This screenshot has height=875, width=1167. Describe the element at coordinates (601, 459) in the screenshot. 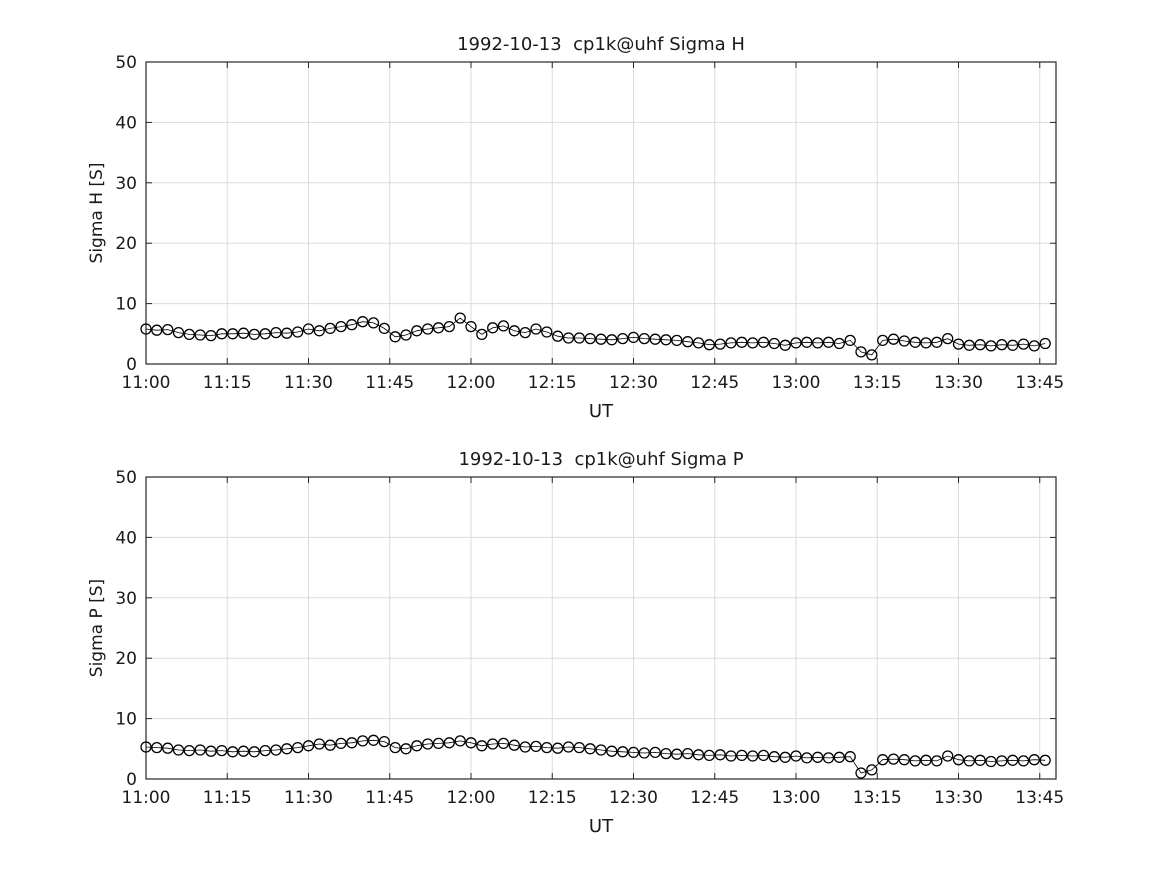

I see `chart-title-sigma-p: 1992-10-13 cp1k@uhf Sigma P` at that location.